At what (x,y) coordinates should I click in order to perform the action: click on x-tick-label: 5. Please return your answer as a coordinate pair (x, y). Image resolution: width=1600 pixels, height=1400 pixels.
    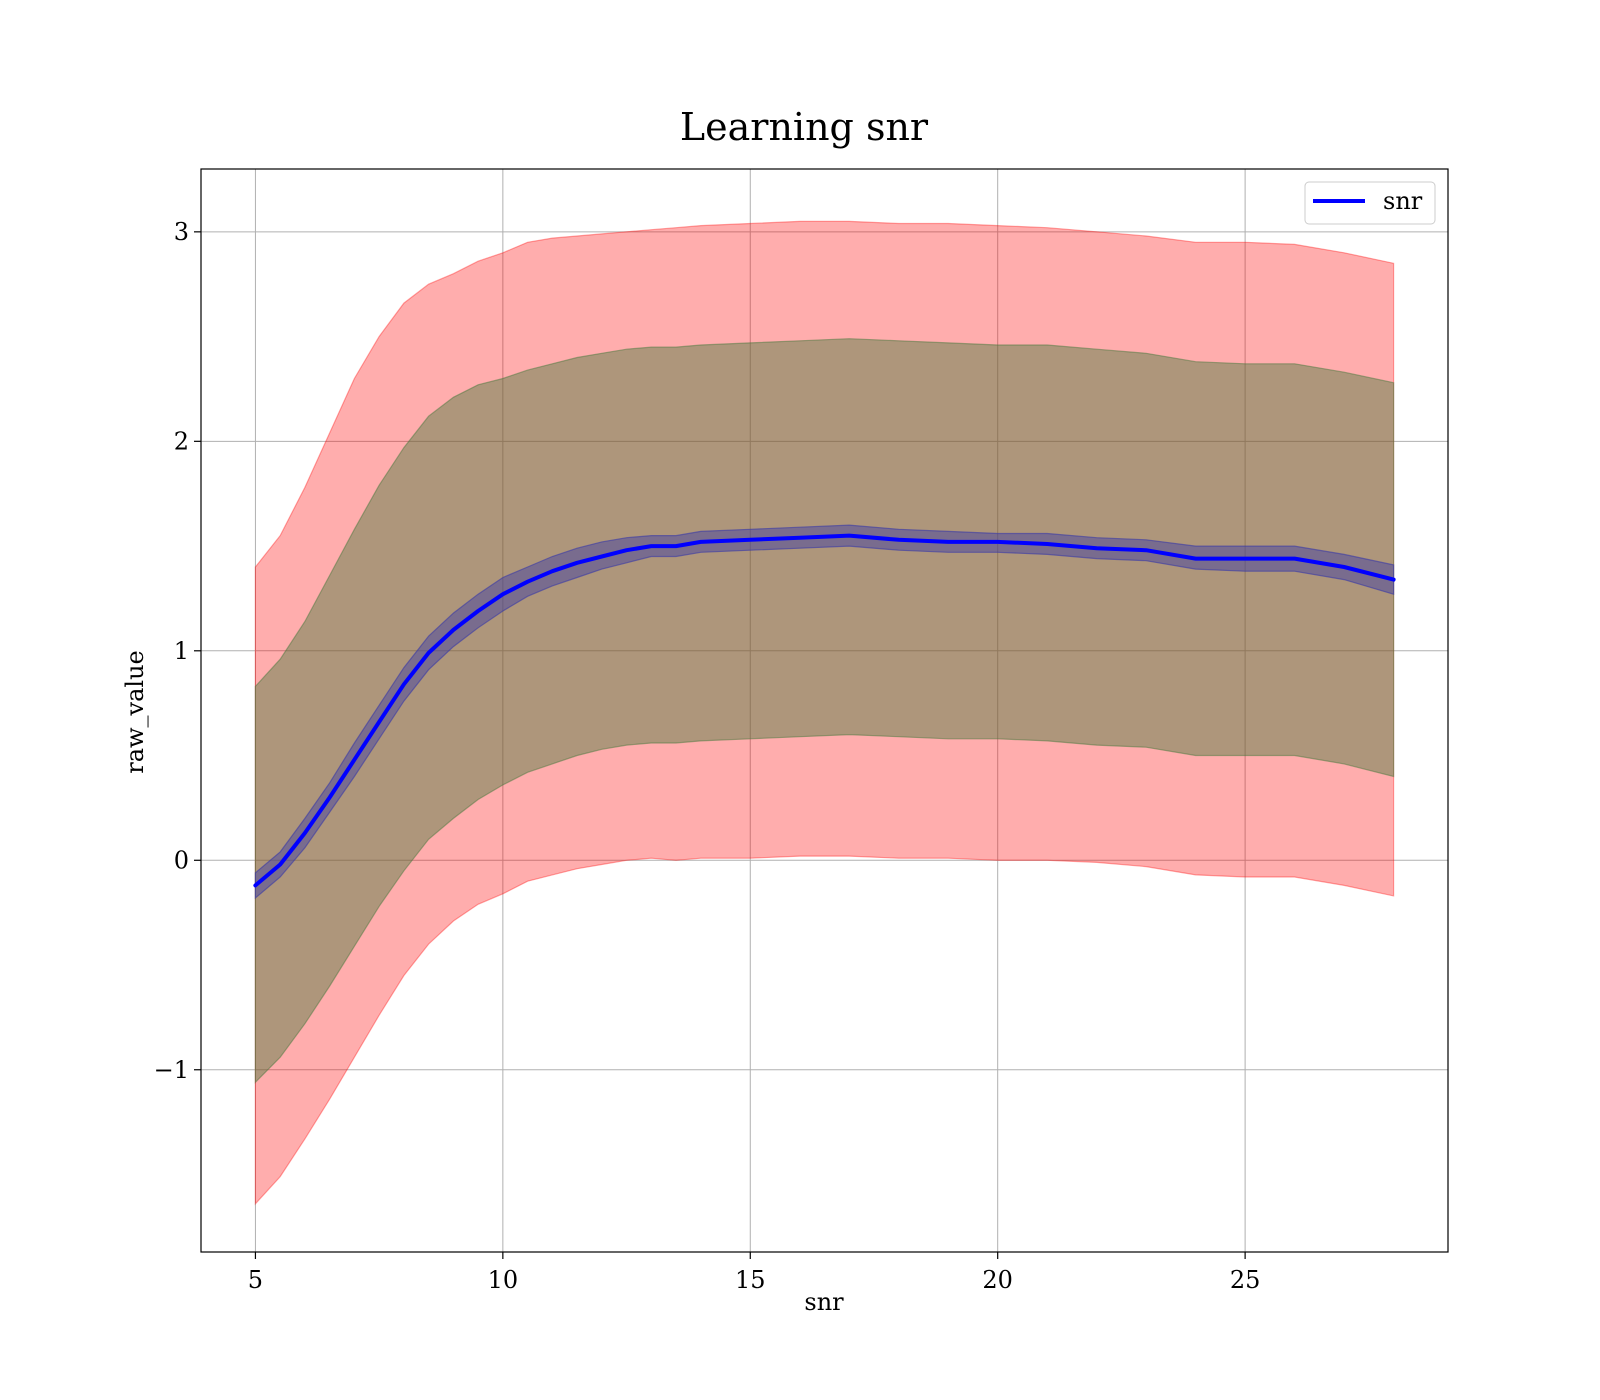
    Looking at the image, I should click on (255, 1280).